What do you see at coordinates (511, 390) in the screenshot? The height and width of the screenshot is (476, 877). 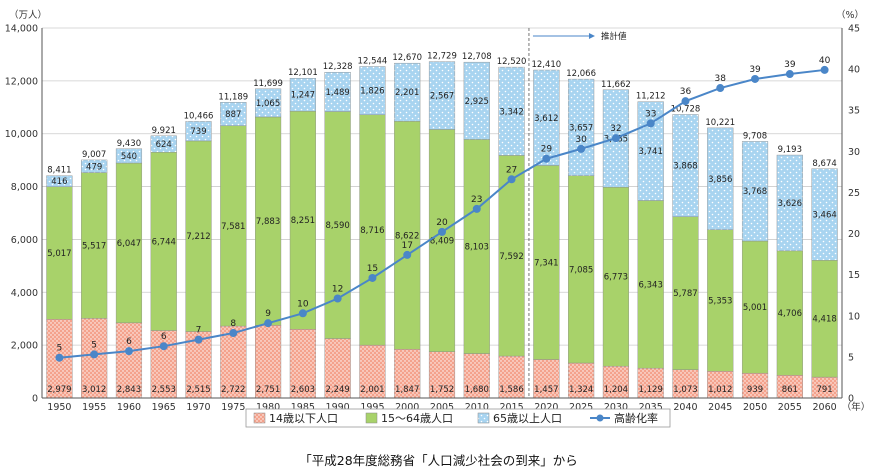 I see `bar-value-label: 1,586` at bounding box center [511, 390].